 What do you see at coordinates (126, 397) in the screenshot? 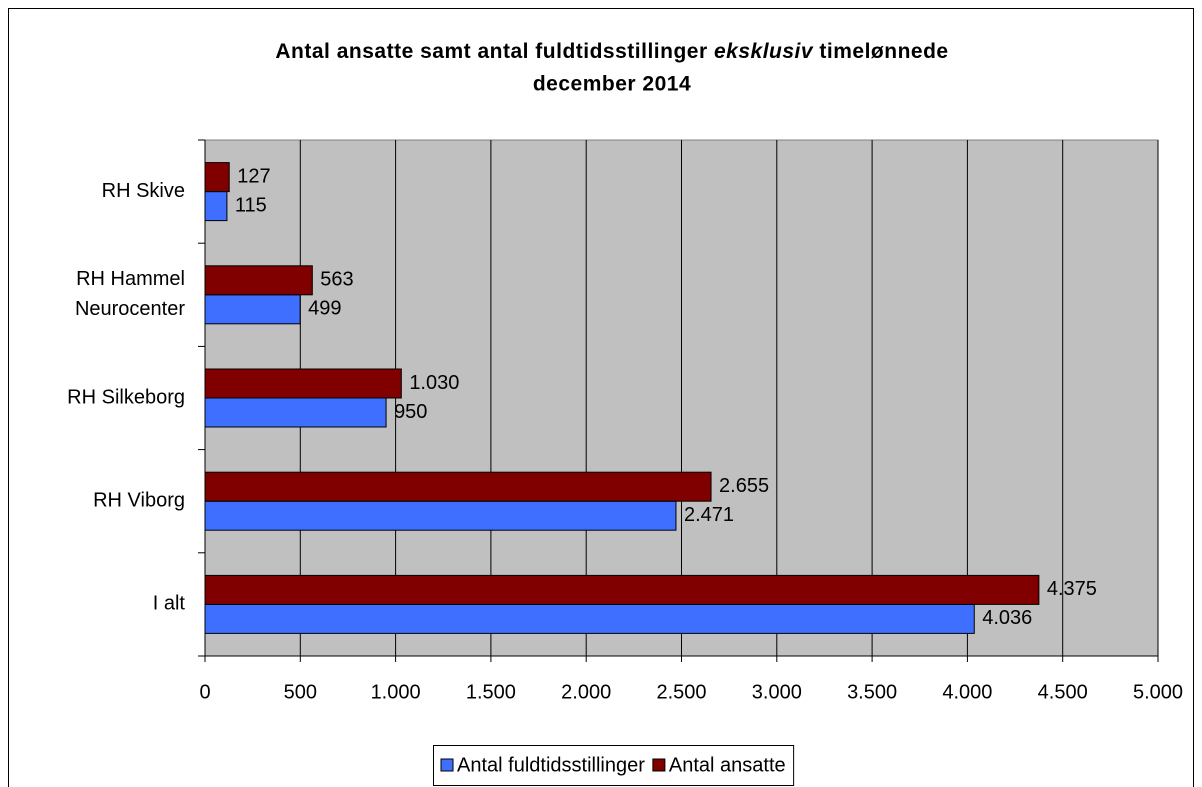
I see `y-tick-label: RH Silkeborg` at bounding box center [126, 397].